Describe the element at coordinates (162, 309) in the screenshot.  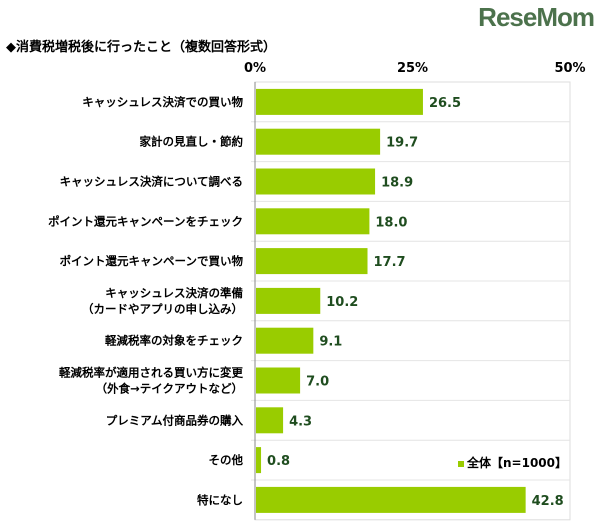
I see `category-label: （カードやアプリの申し込み）` at that location.